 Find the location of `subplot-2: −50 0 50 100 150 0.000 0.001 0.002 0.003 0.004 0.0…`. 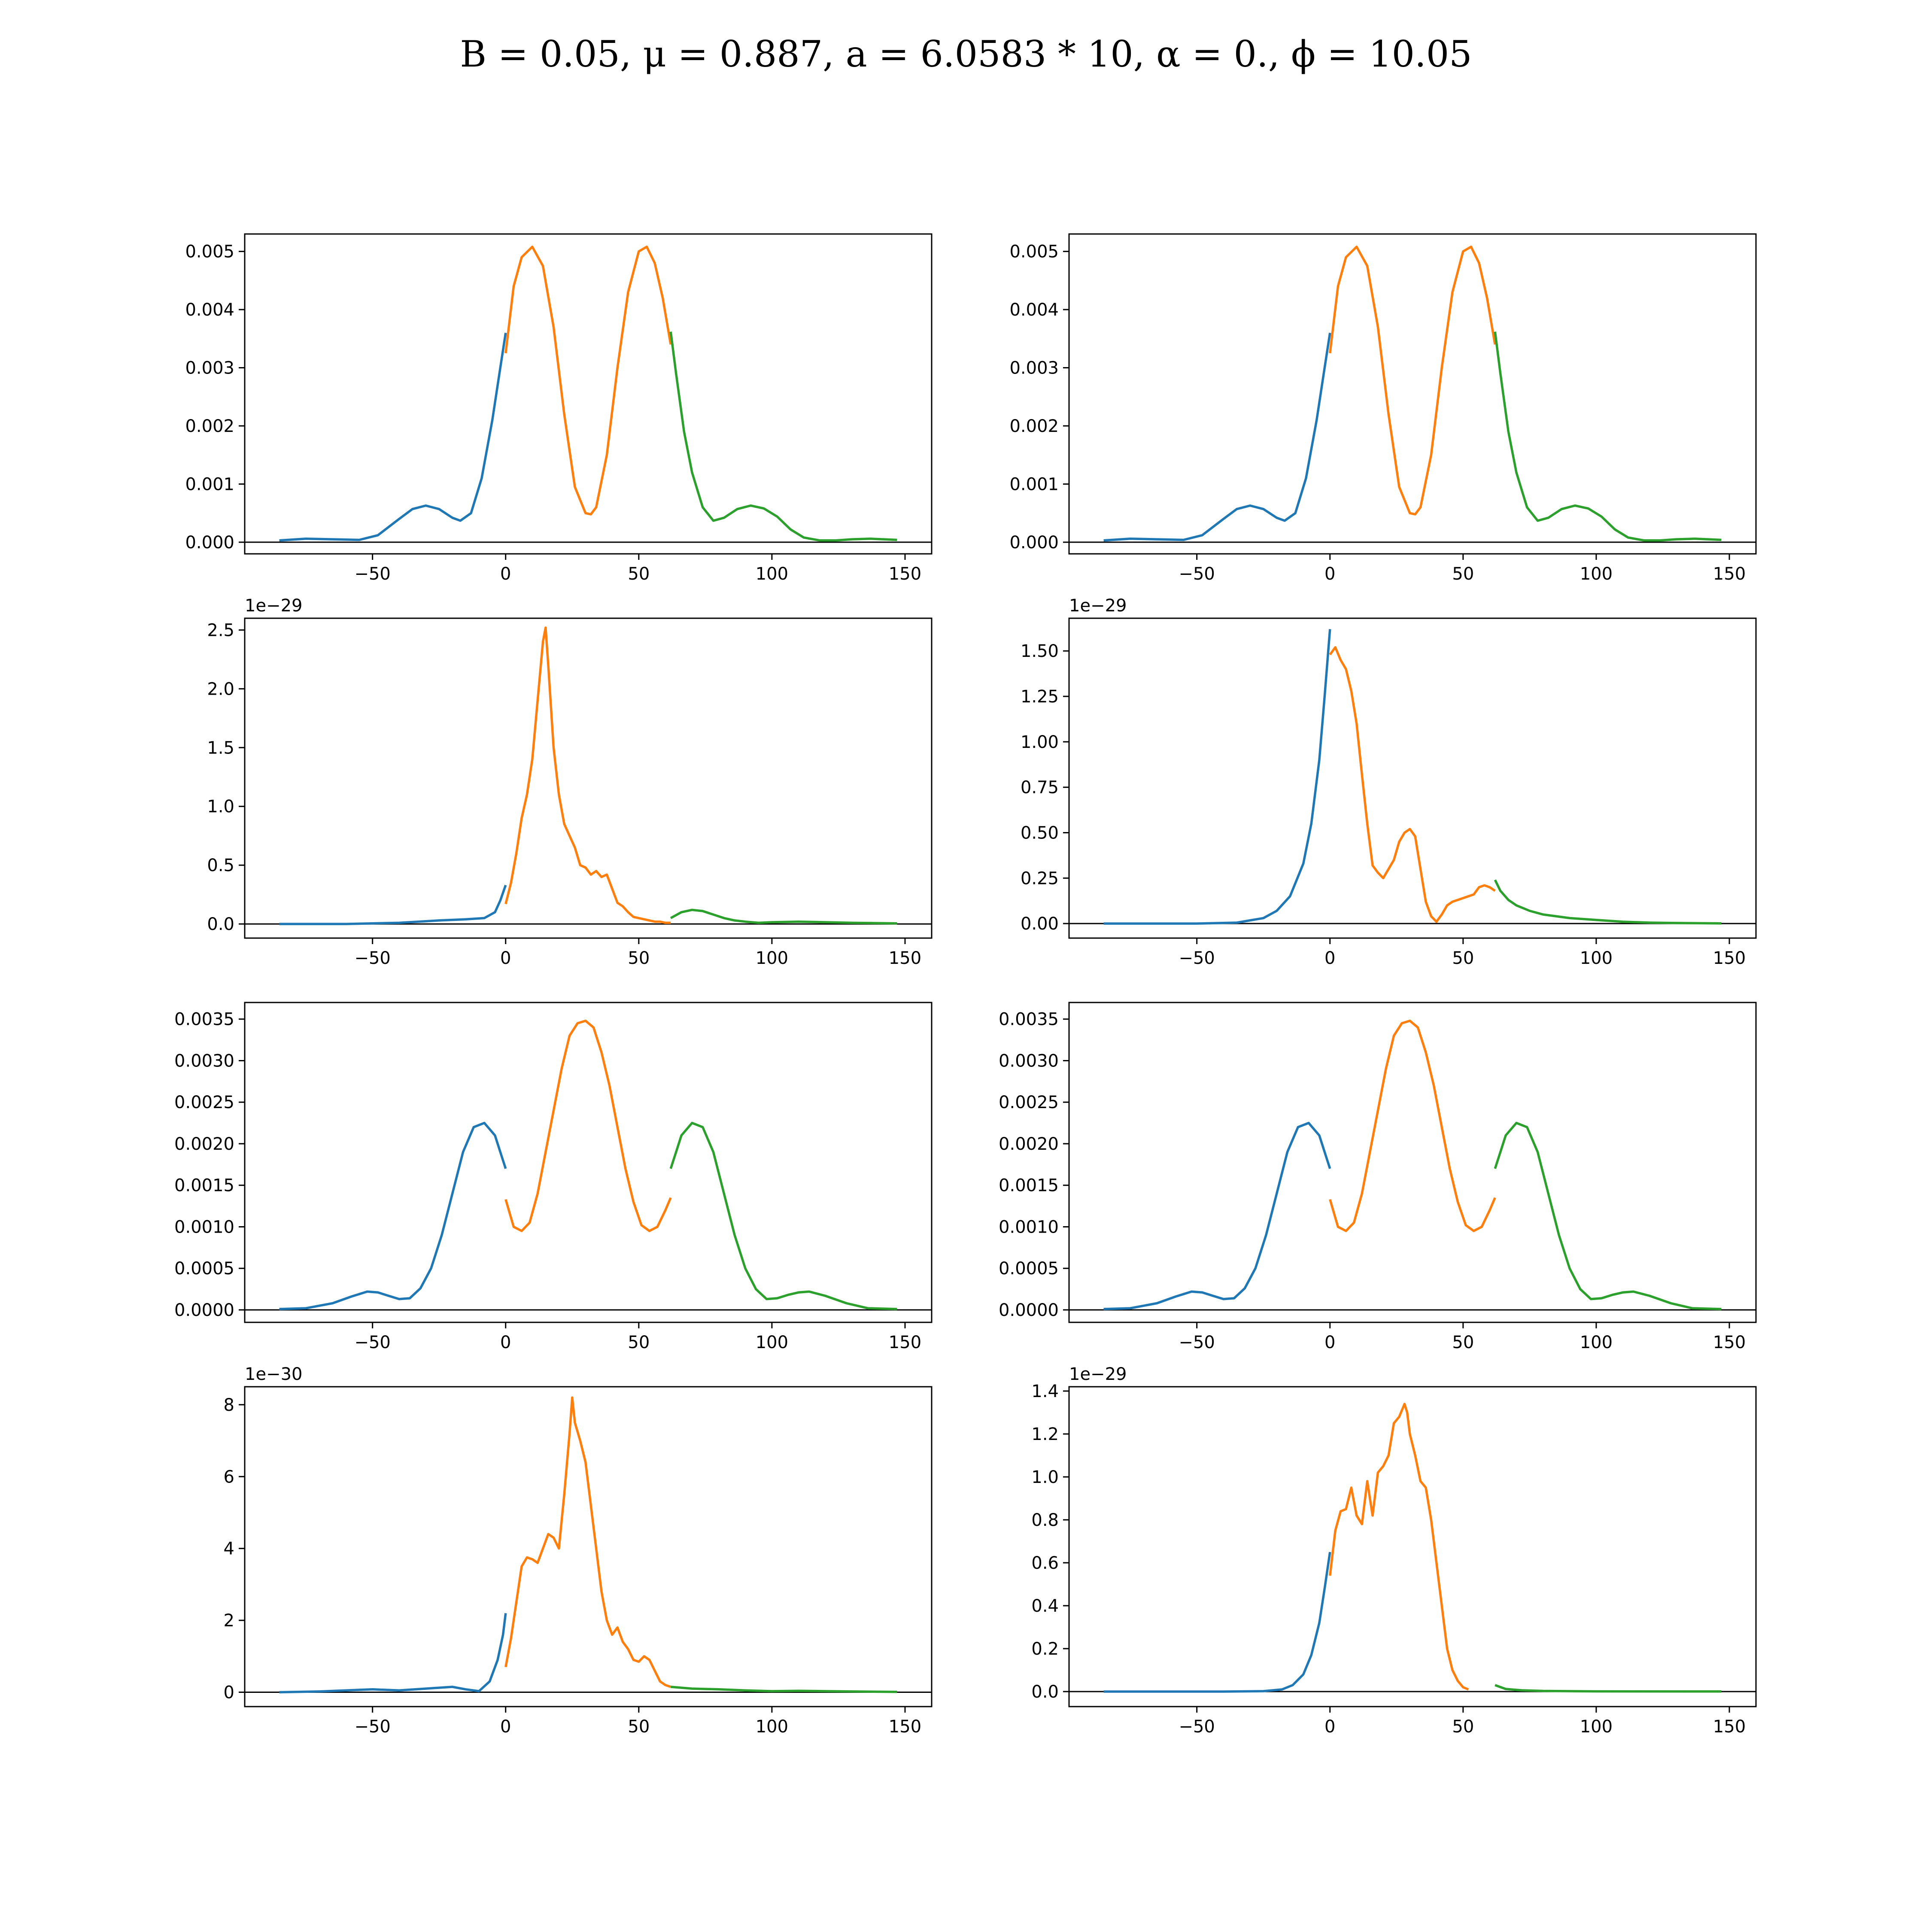

subplot-2: −50 0 50 100 150 0.000 0.001 0.002 0.003 0.004 0.0… is located at coordinates (1383, 409).